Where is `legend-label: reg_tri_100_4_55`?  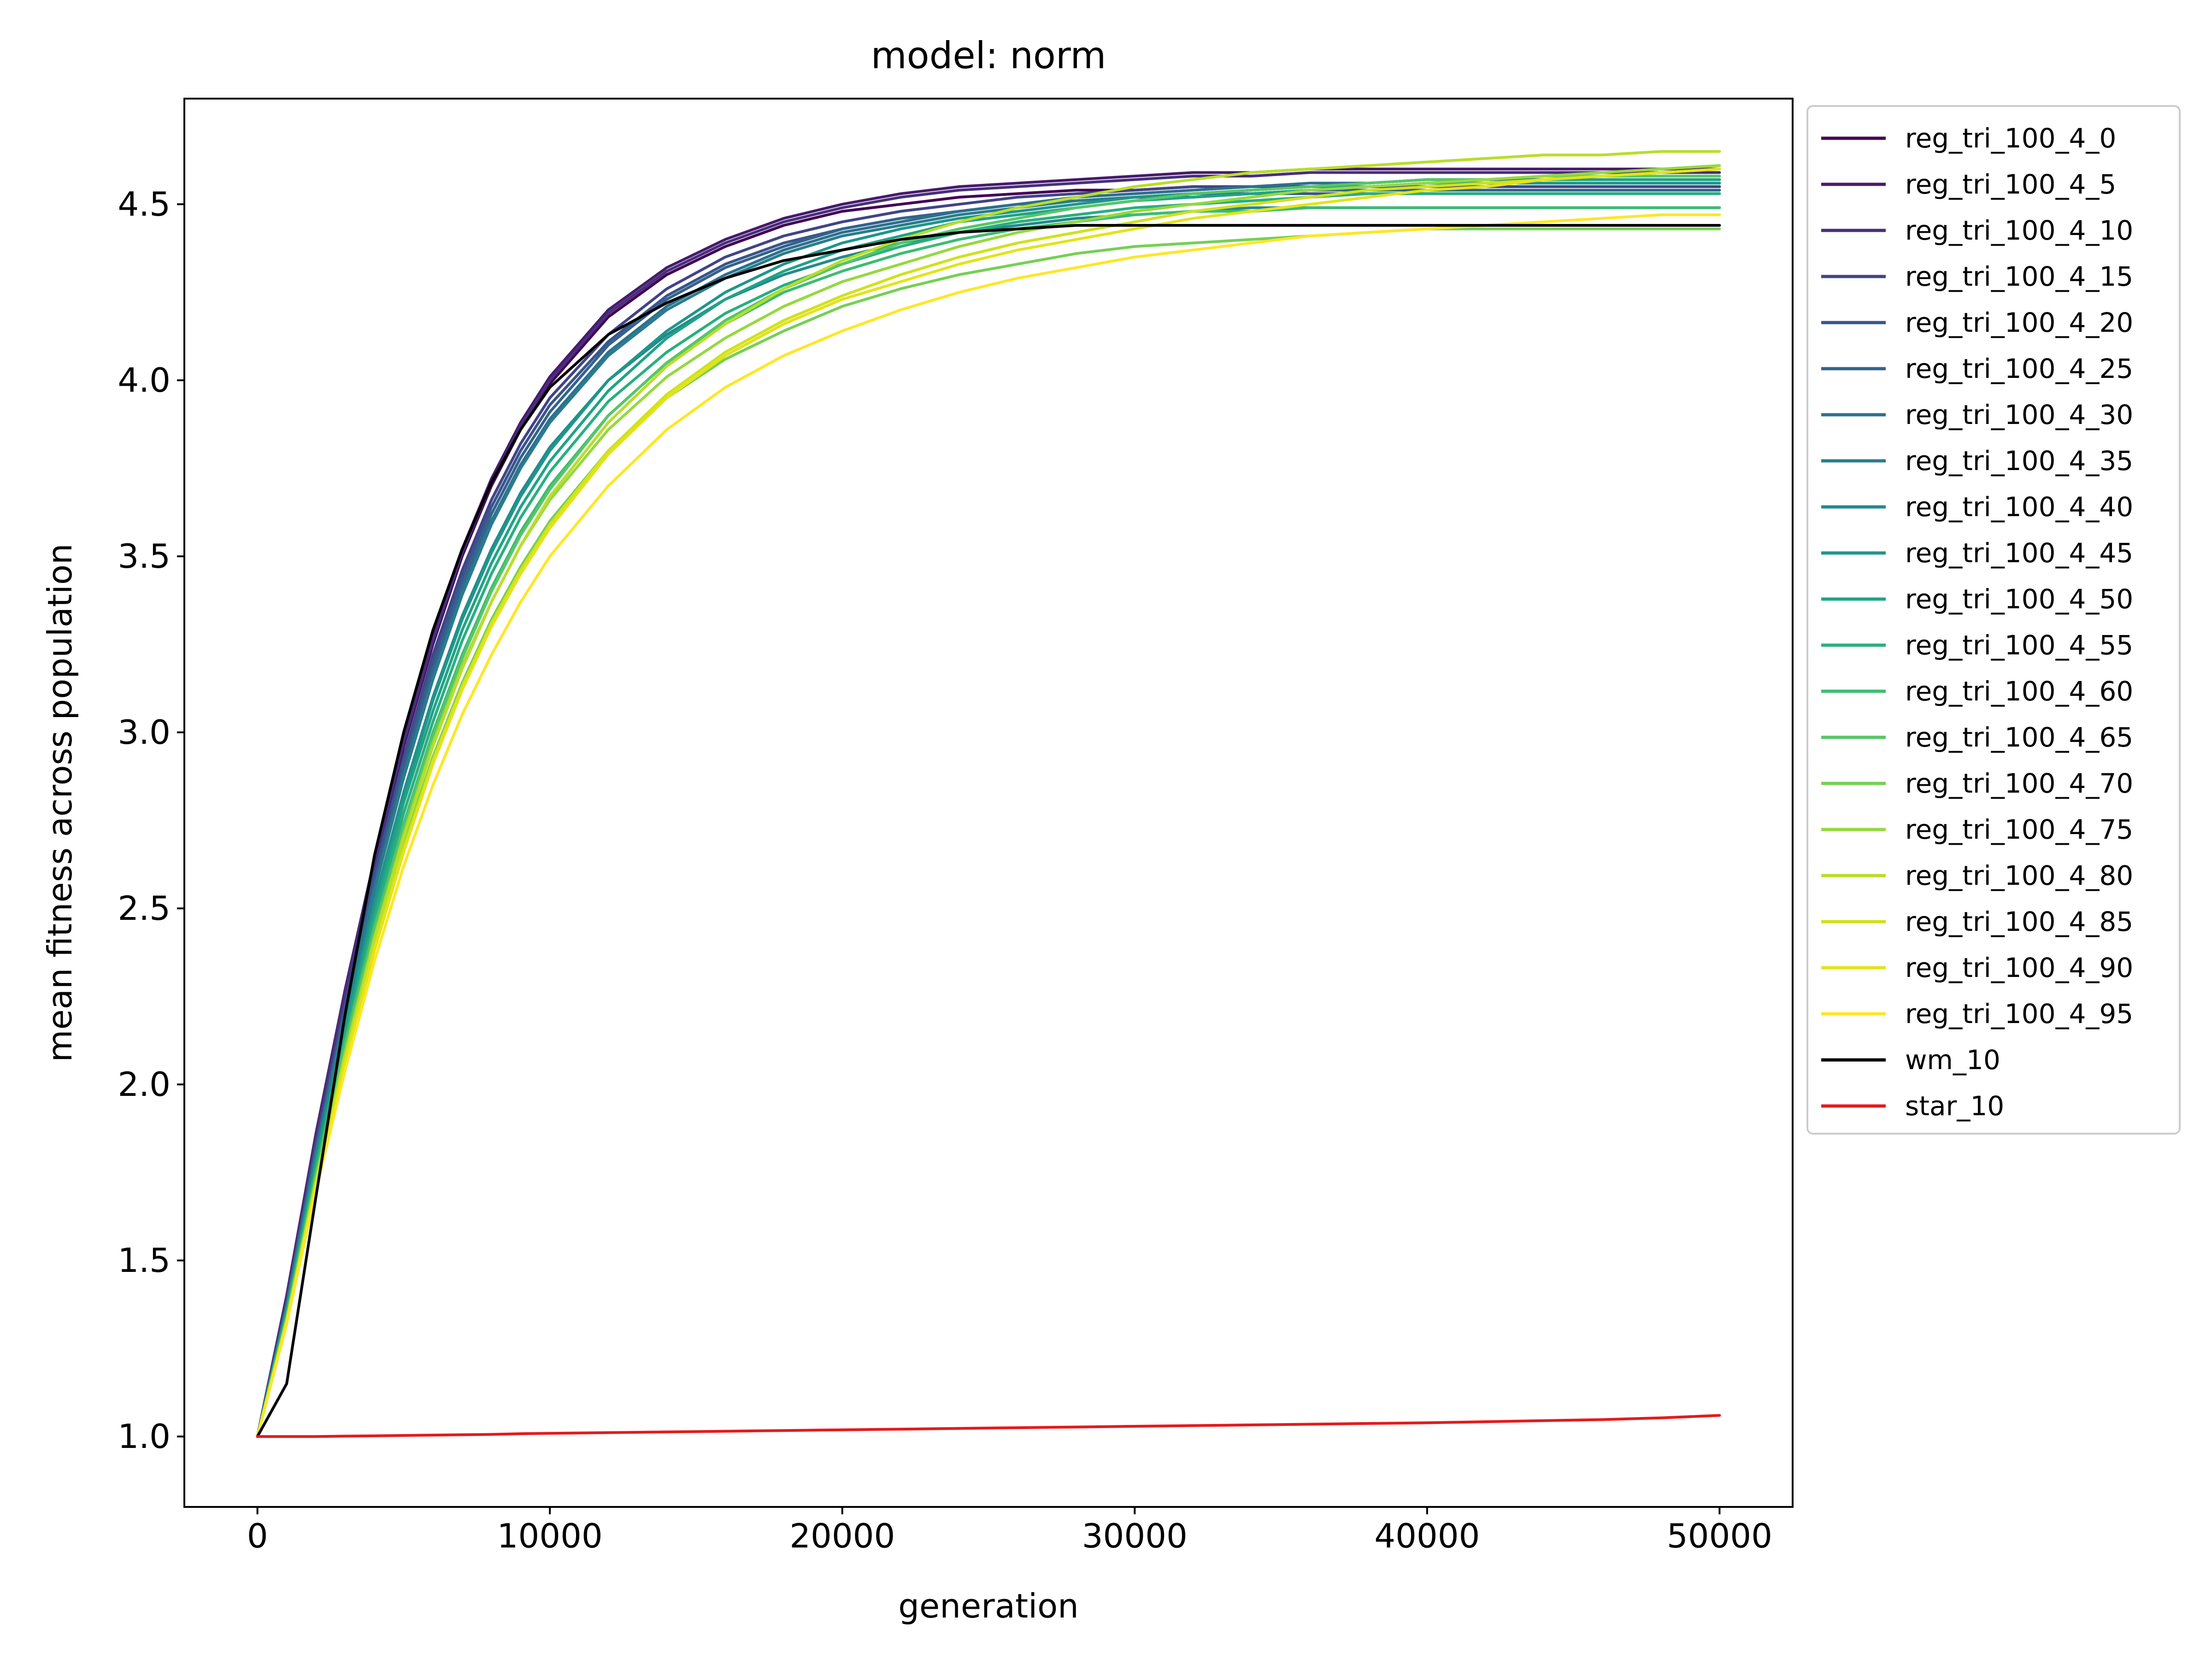
legend-label: reg_tri_100_4_55 is located at coordinates (2019, 645).